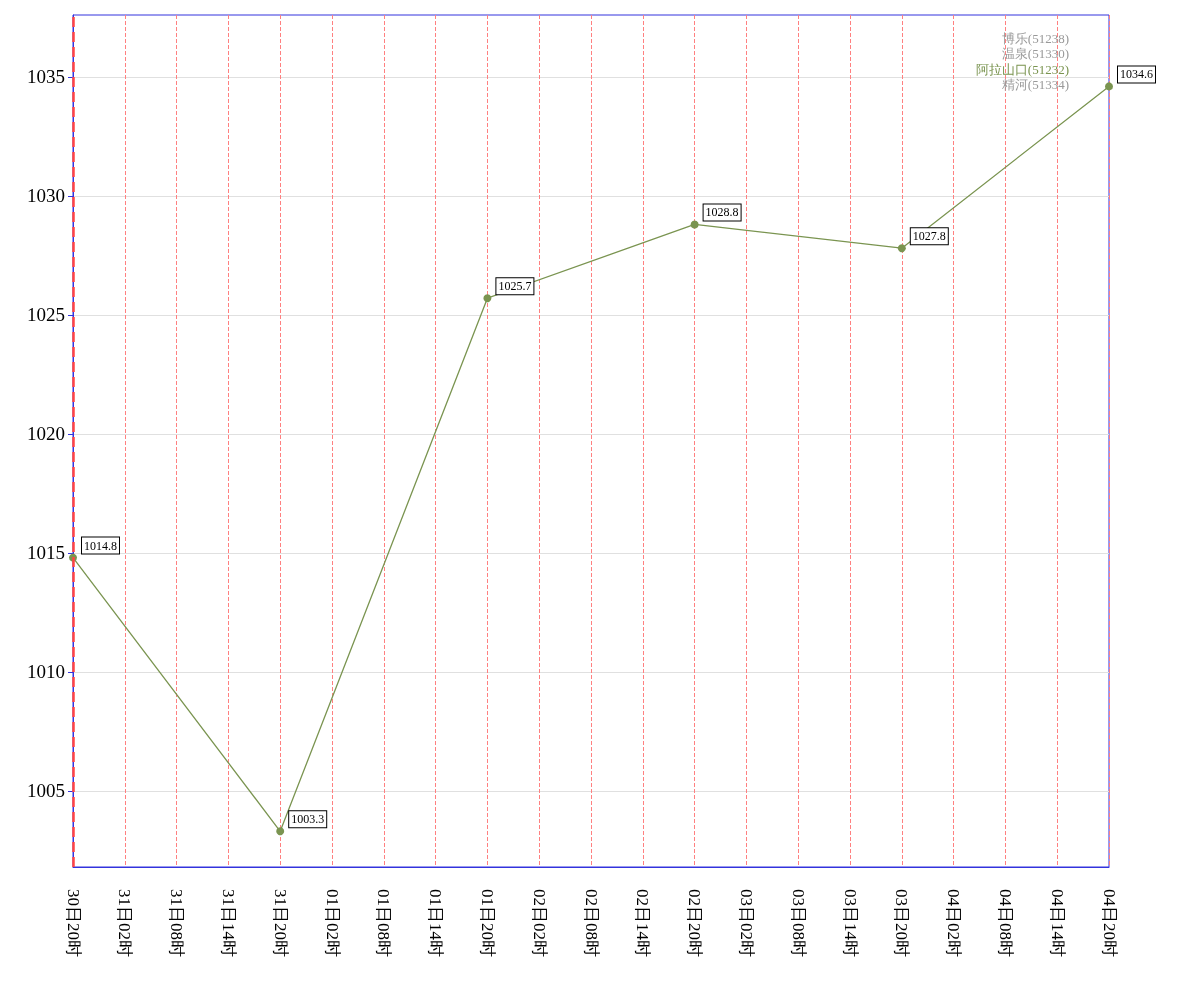  I want to click on x-tick-label: 30日20时, so click(73, 923).